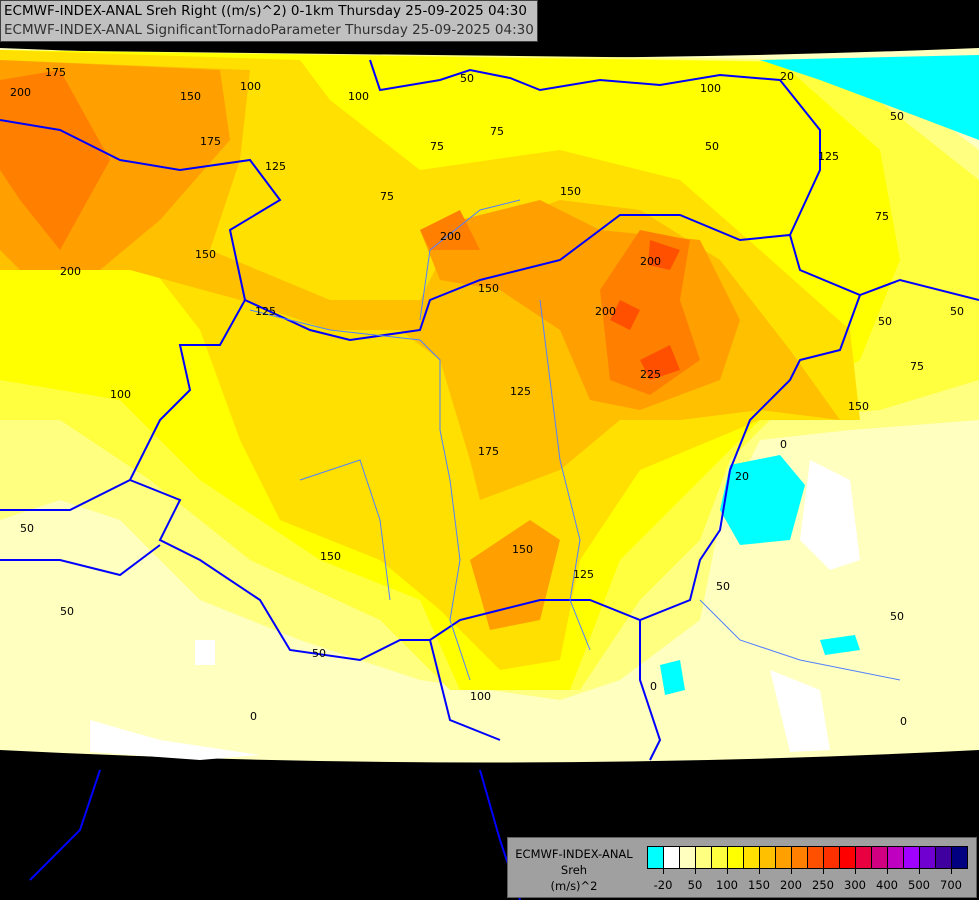 The width and height of the screenshot is (979, 900). Describe the element at coordinates (574, 854) in the screenshot. I see `legend-model: ECMWF-INDEX-ANAL` at that location.